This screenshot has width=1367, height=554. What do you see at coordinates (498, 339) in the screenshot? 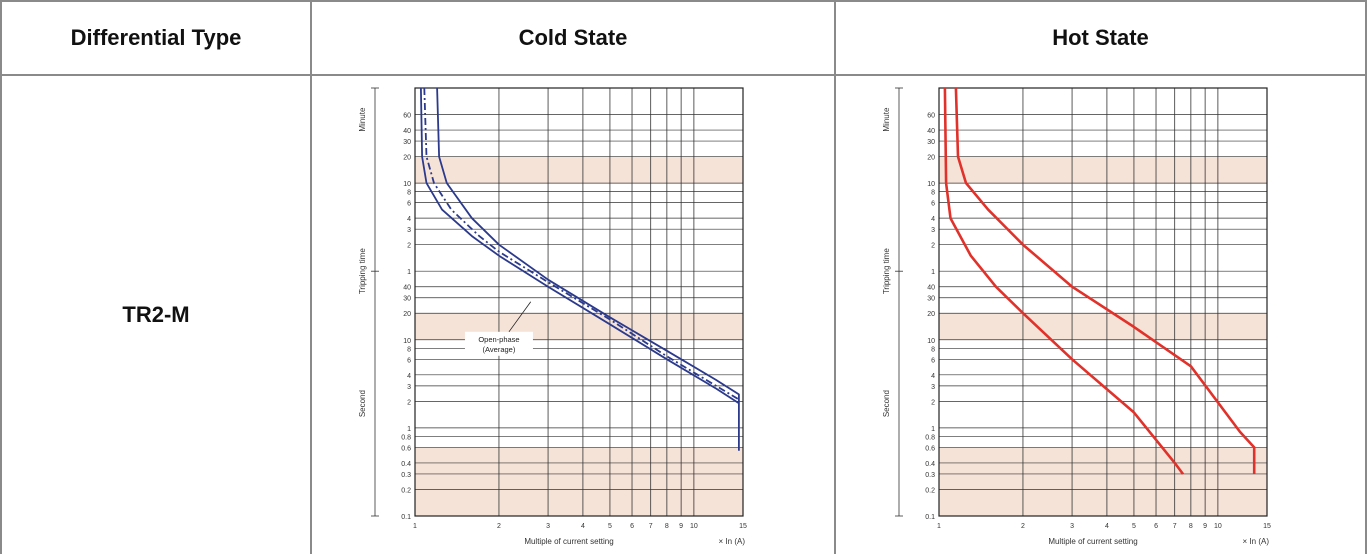
I see `annotation-line-0: Open-phase` at bounding box center [498, 339].